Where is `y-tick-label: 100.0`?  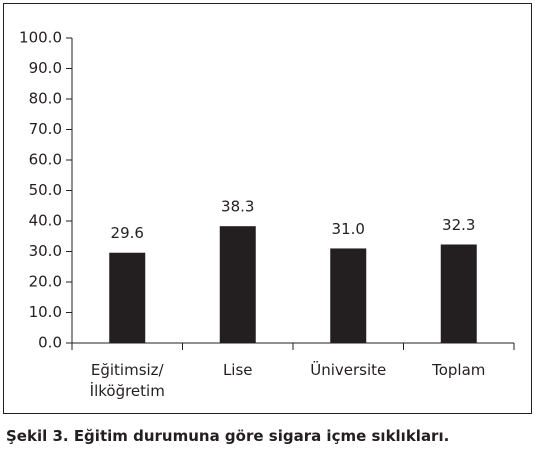
y-tick-label: 100.0 is located at coordinates (40, 38).